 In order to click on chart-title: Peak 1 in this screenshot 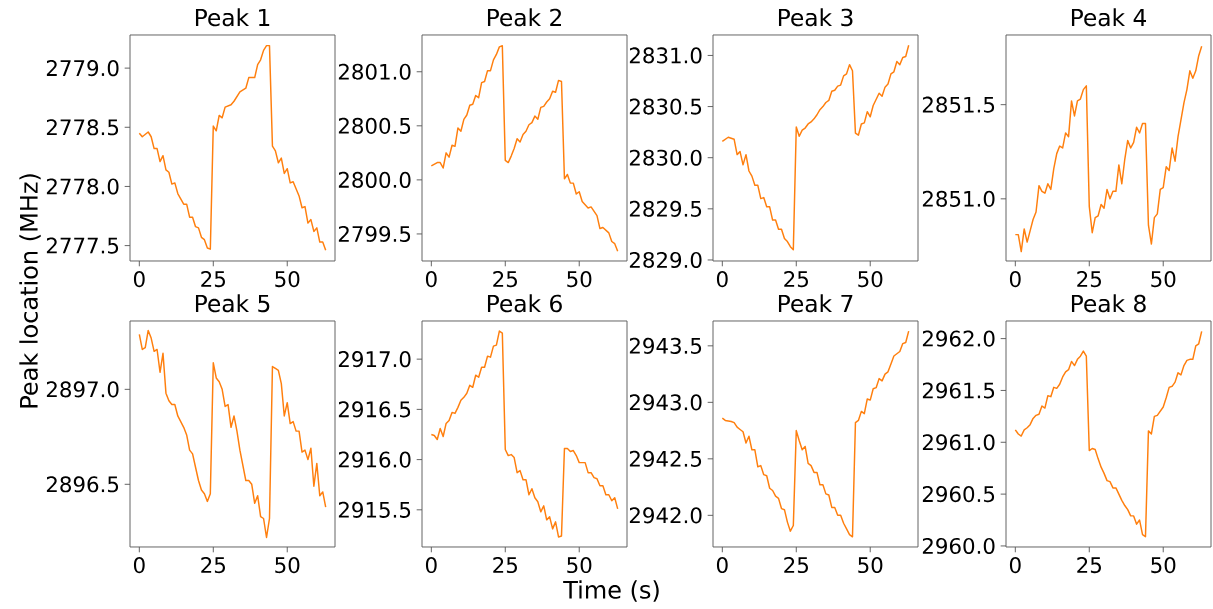, I will do `click(232, 17)`.